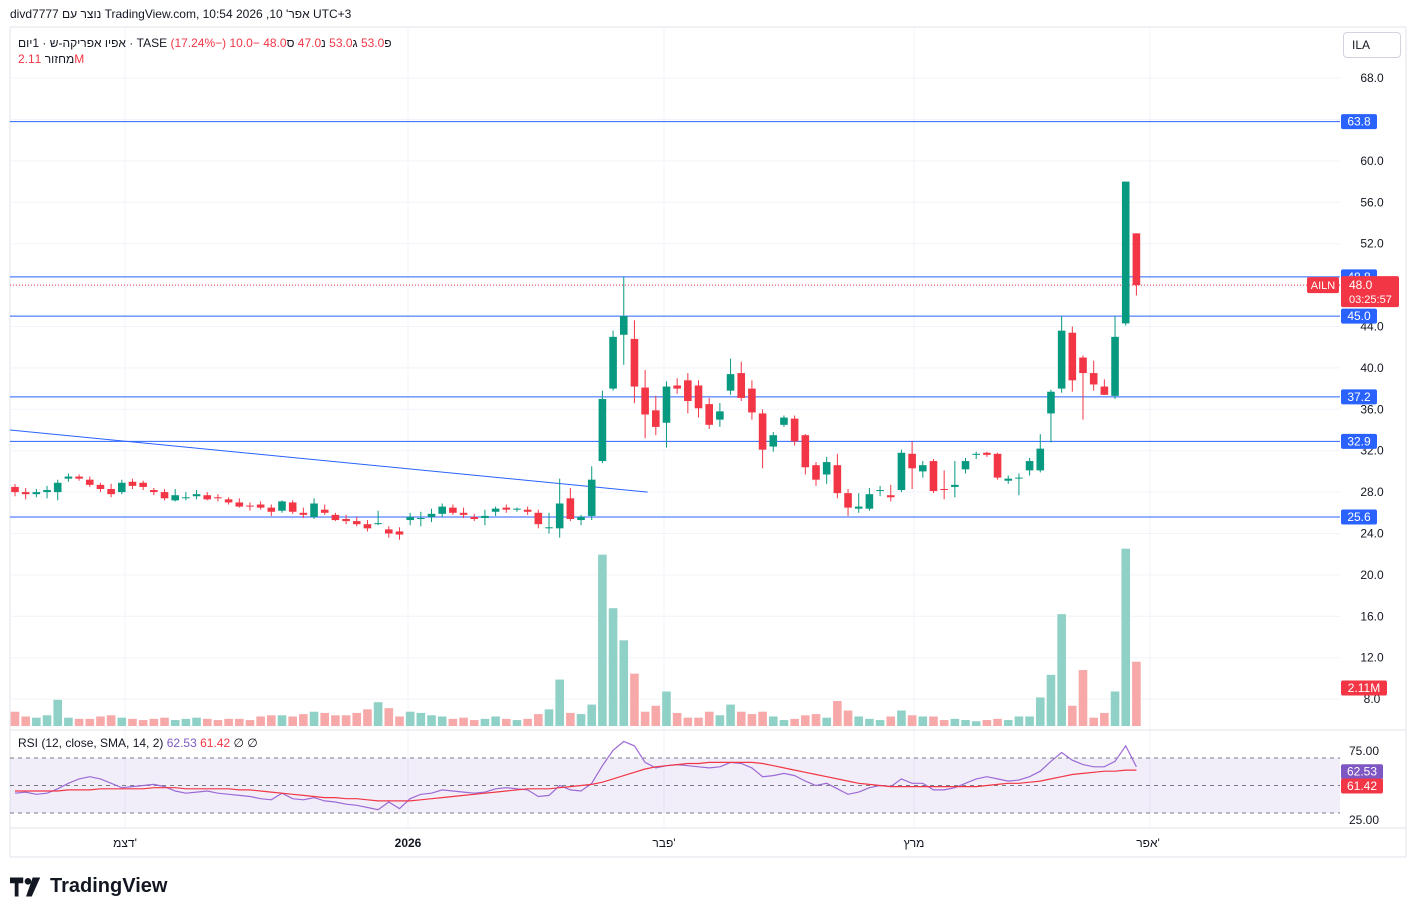 Image resolution: width=1416 pixels, height=917 pixels. Describe the element at coordinates (1372, 492) in the screenshot. I see `y-tick-label: 28.0` at that location.